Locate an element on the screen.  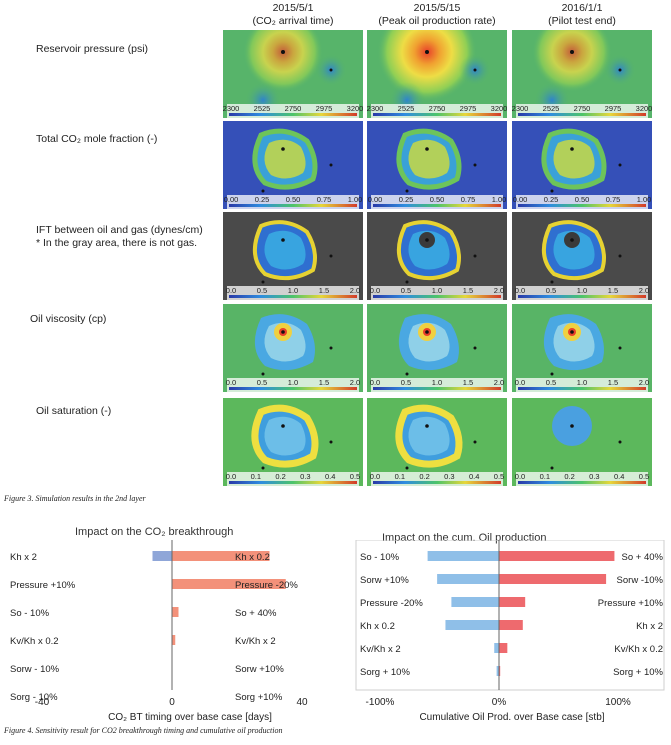
chart-2-title: Impact on the cum. Oil production is located at coordinates (464, 538).